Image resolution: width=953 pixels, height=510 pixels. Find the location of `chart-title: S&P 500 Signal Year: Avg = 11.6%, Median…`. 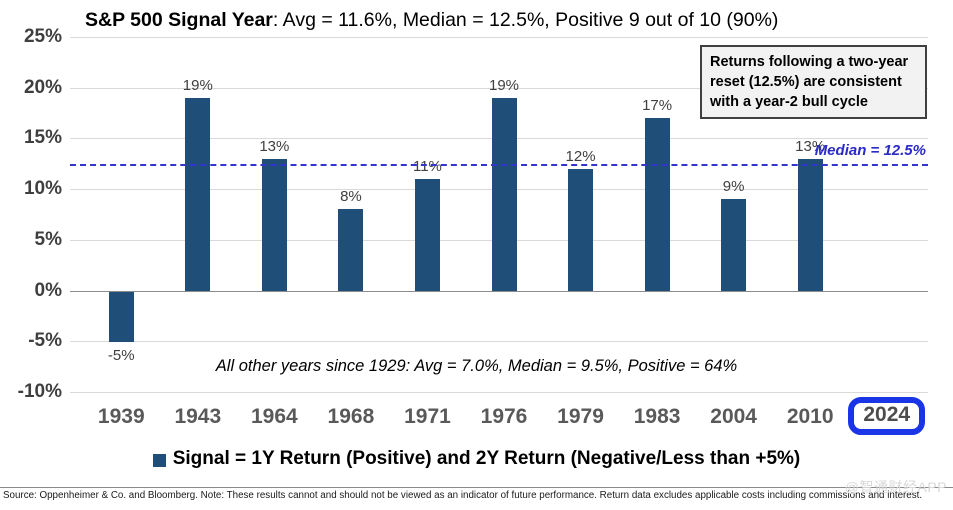

chart-title: S&P 500 Signal Year: Avg = 11.6%, Median… is located at coordinates (431, 20).